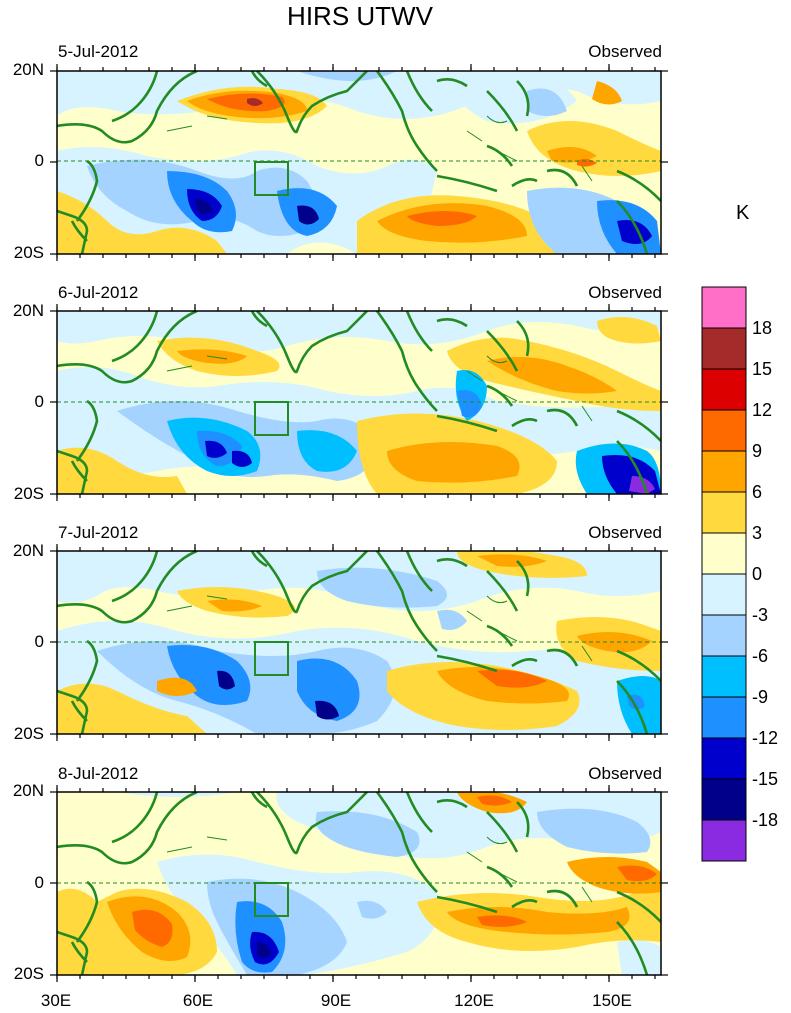 This screenshot has width=791, height=1013. What do you see at coordinates (360, 16) in the screenshot?
I see `figure-title: HIRS UTWV` at bounding box center [360, 16].